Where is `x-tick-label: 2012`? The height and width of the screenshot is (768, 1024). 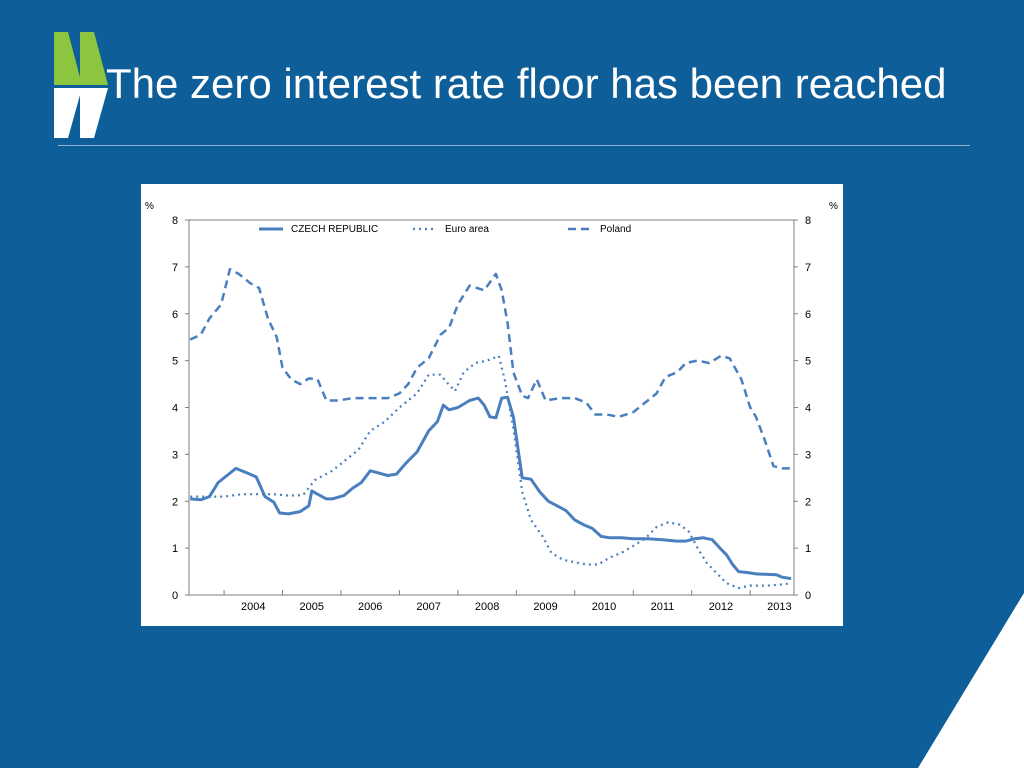 x-tick-label: 2012 is located at coordinates (721, 607).